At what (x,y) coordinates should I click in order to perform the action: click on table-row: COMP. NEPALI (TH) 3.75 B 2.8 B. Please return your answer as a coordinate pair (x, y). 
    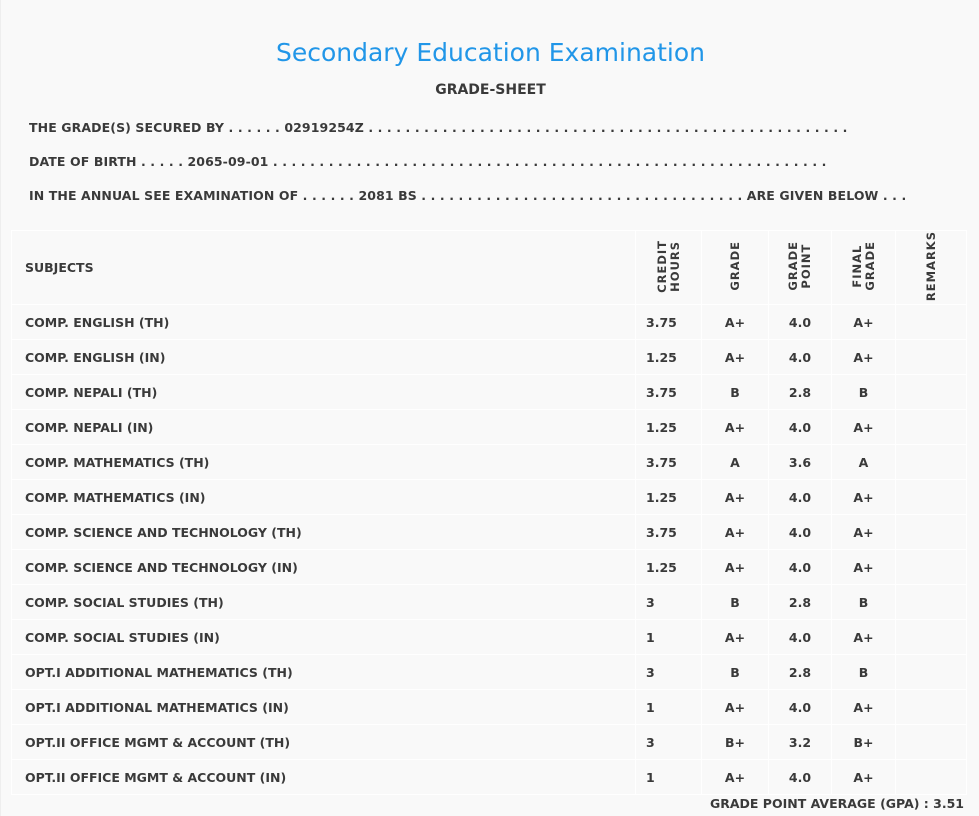
    Looking at the image, I should click on (489, 392).